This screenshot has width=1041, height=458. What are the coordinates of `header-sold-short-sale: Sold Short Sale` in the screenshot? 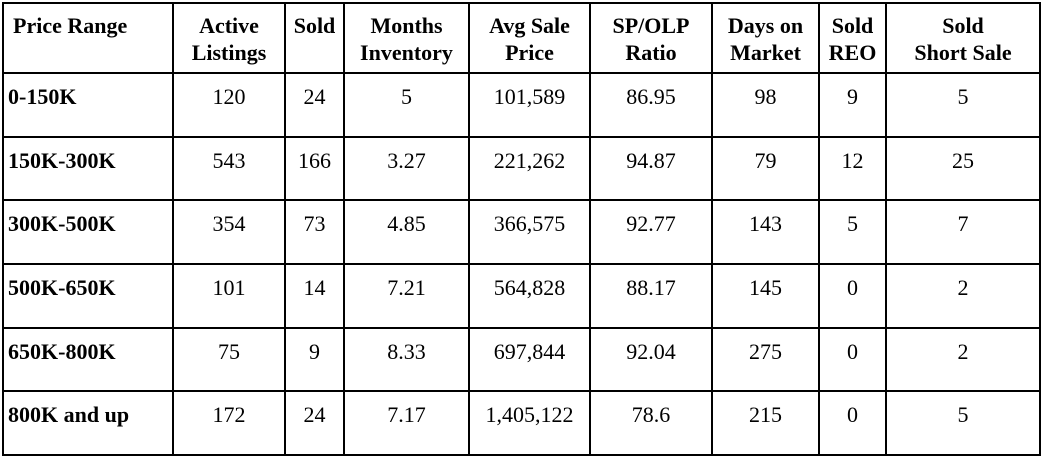 It's located at (963, 38).